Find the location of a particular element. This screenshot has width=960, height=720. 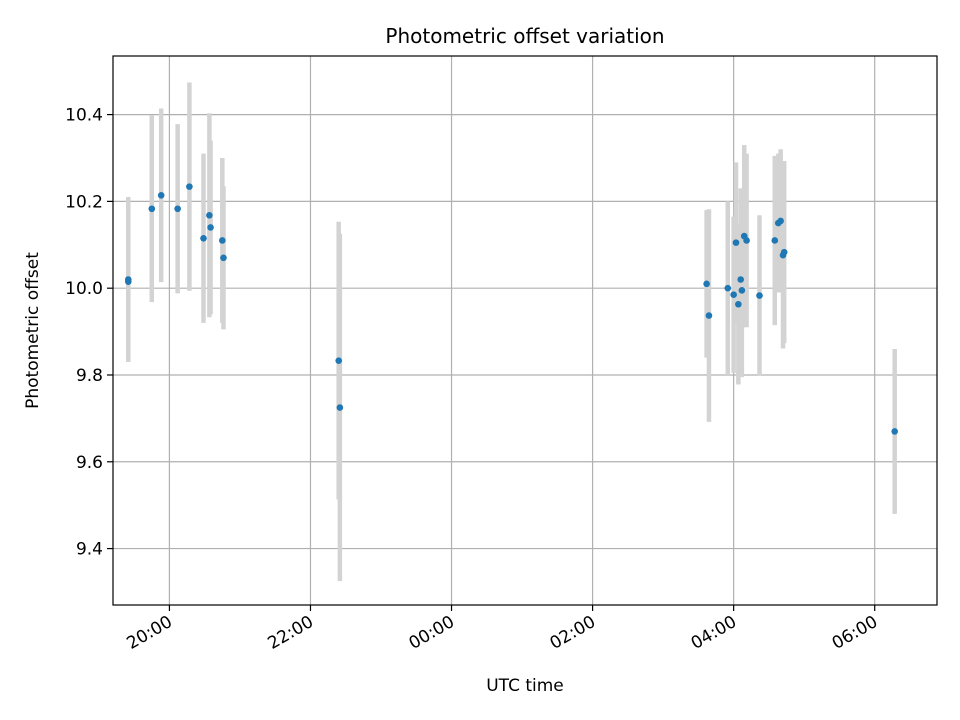

y-axis-ticks: 9.4 9.6 9.8 10.0 10.2 10.4 is located at coordinates (89, 333).